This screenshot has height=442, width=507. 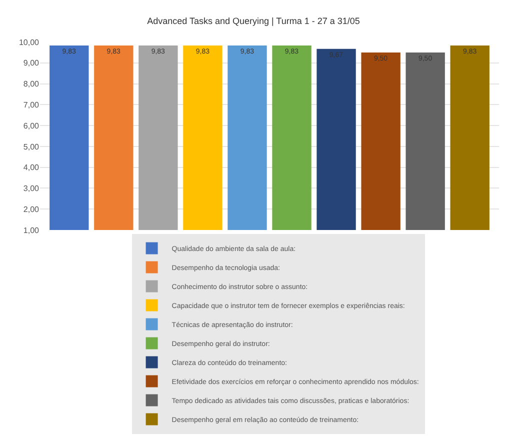 What do you see at coordinates (253, 21) in the screenshot?
I see `chart-title: Advanced Tasks and Querying | Turma 1 - 27 a 31/05` at bounding box center [253, 21].